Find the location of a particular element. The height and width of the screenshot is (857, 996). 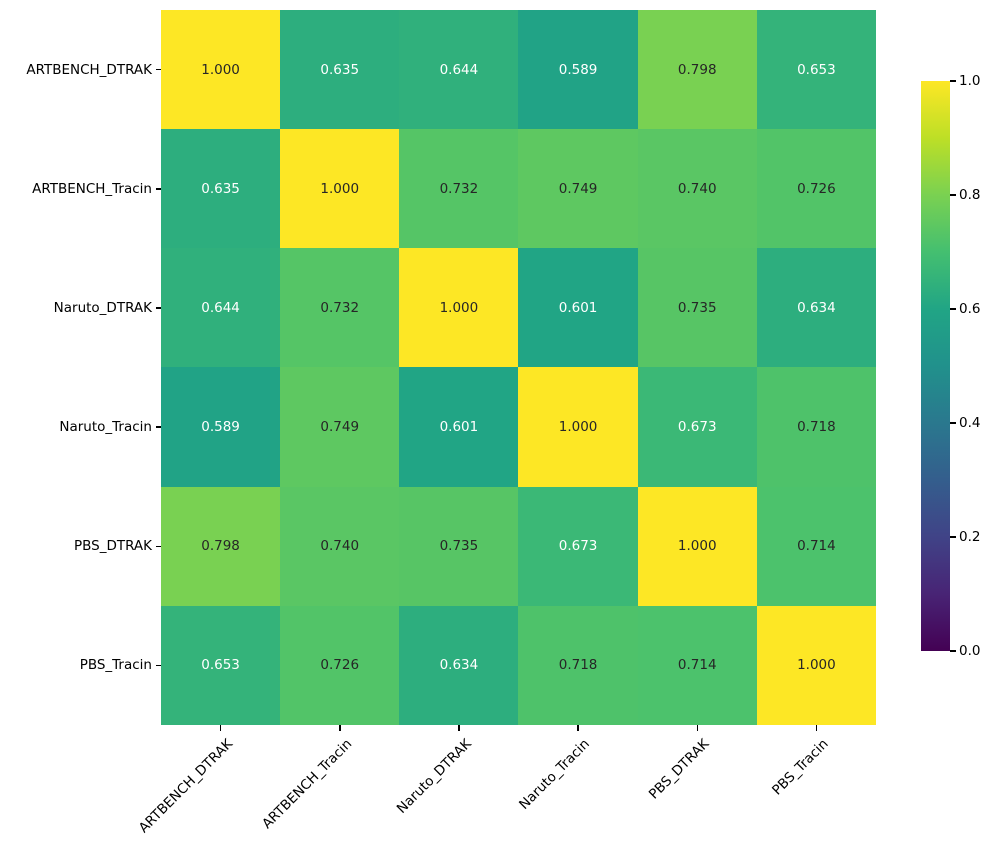

cell-value: 0.714 is located at coordinates (697, 665).